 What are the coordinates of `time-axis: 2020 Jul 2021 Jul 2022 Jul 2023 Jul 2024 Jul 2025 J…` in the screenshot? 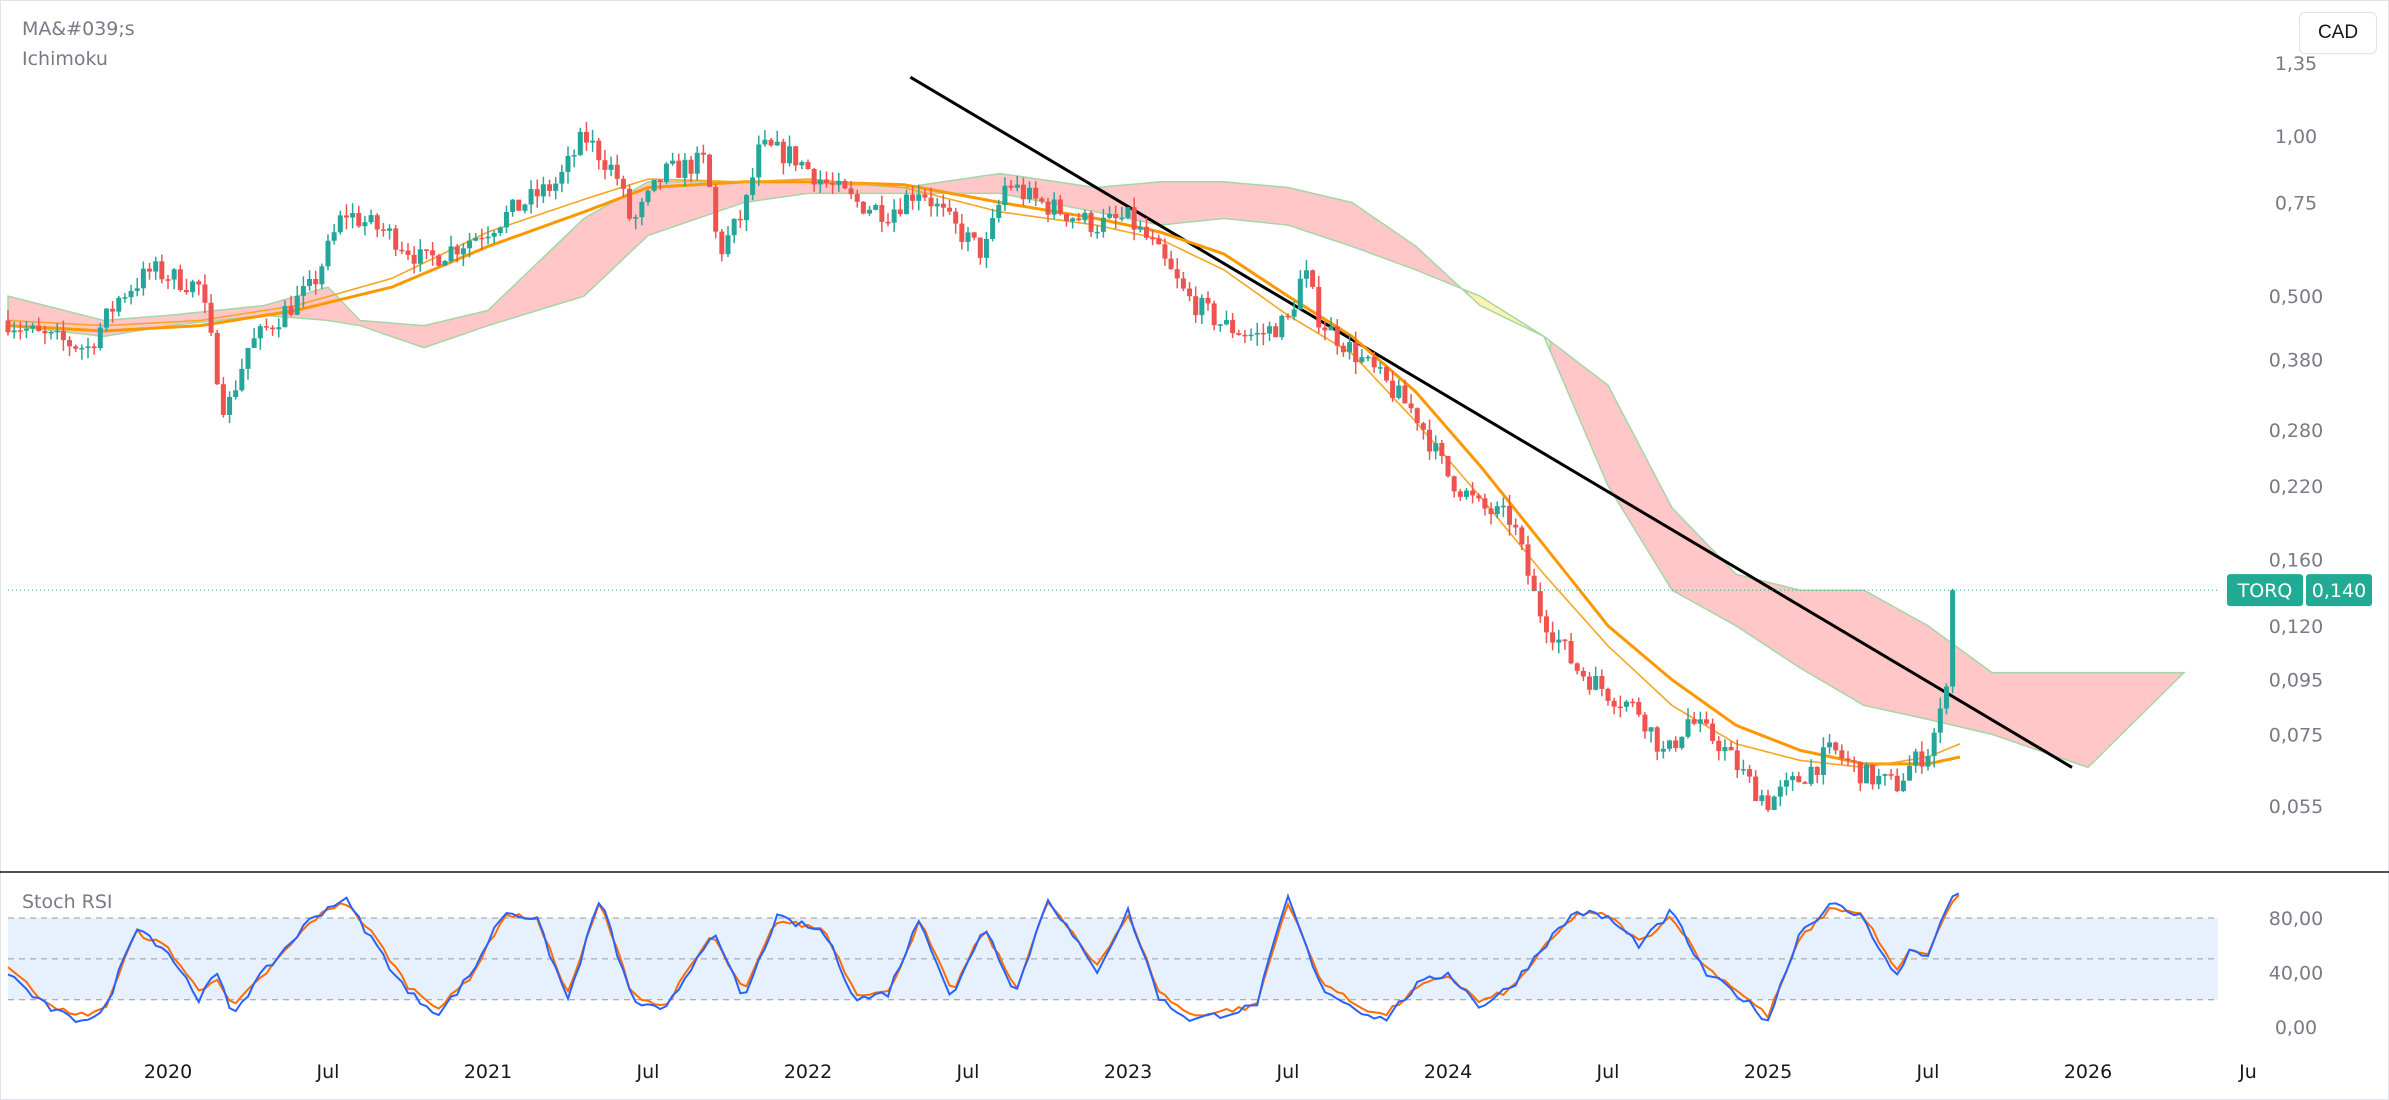 It's located at (1200, 1072).